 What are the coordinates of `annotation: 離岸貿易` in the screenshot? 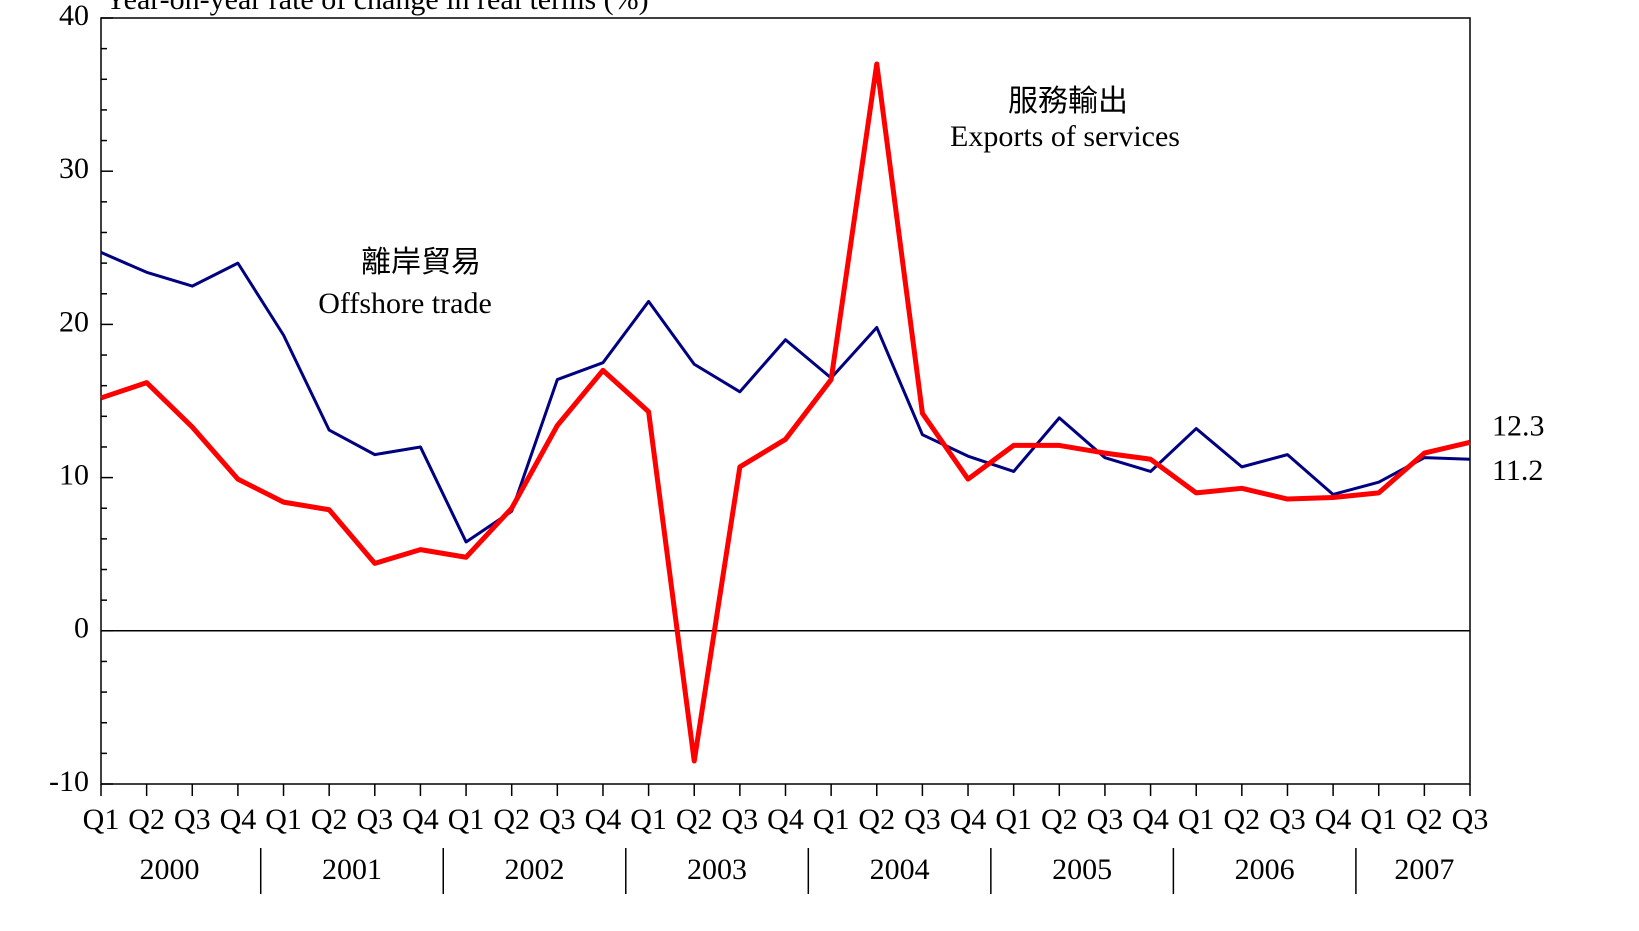 It's located at (421, 262).